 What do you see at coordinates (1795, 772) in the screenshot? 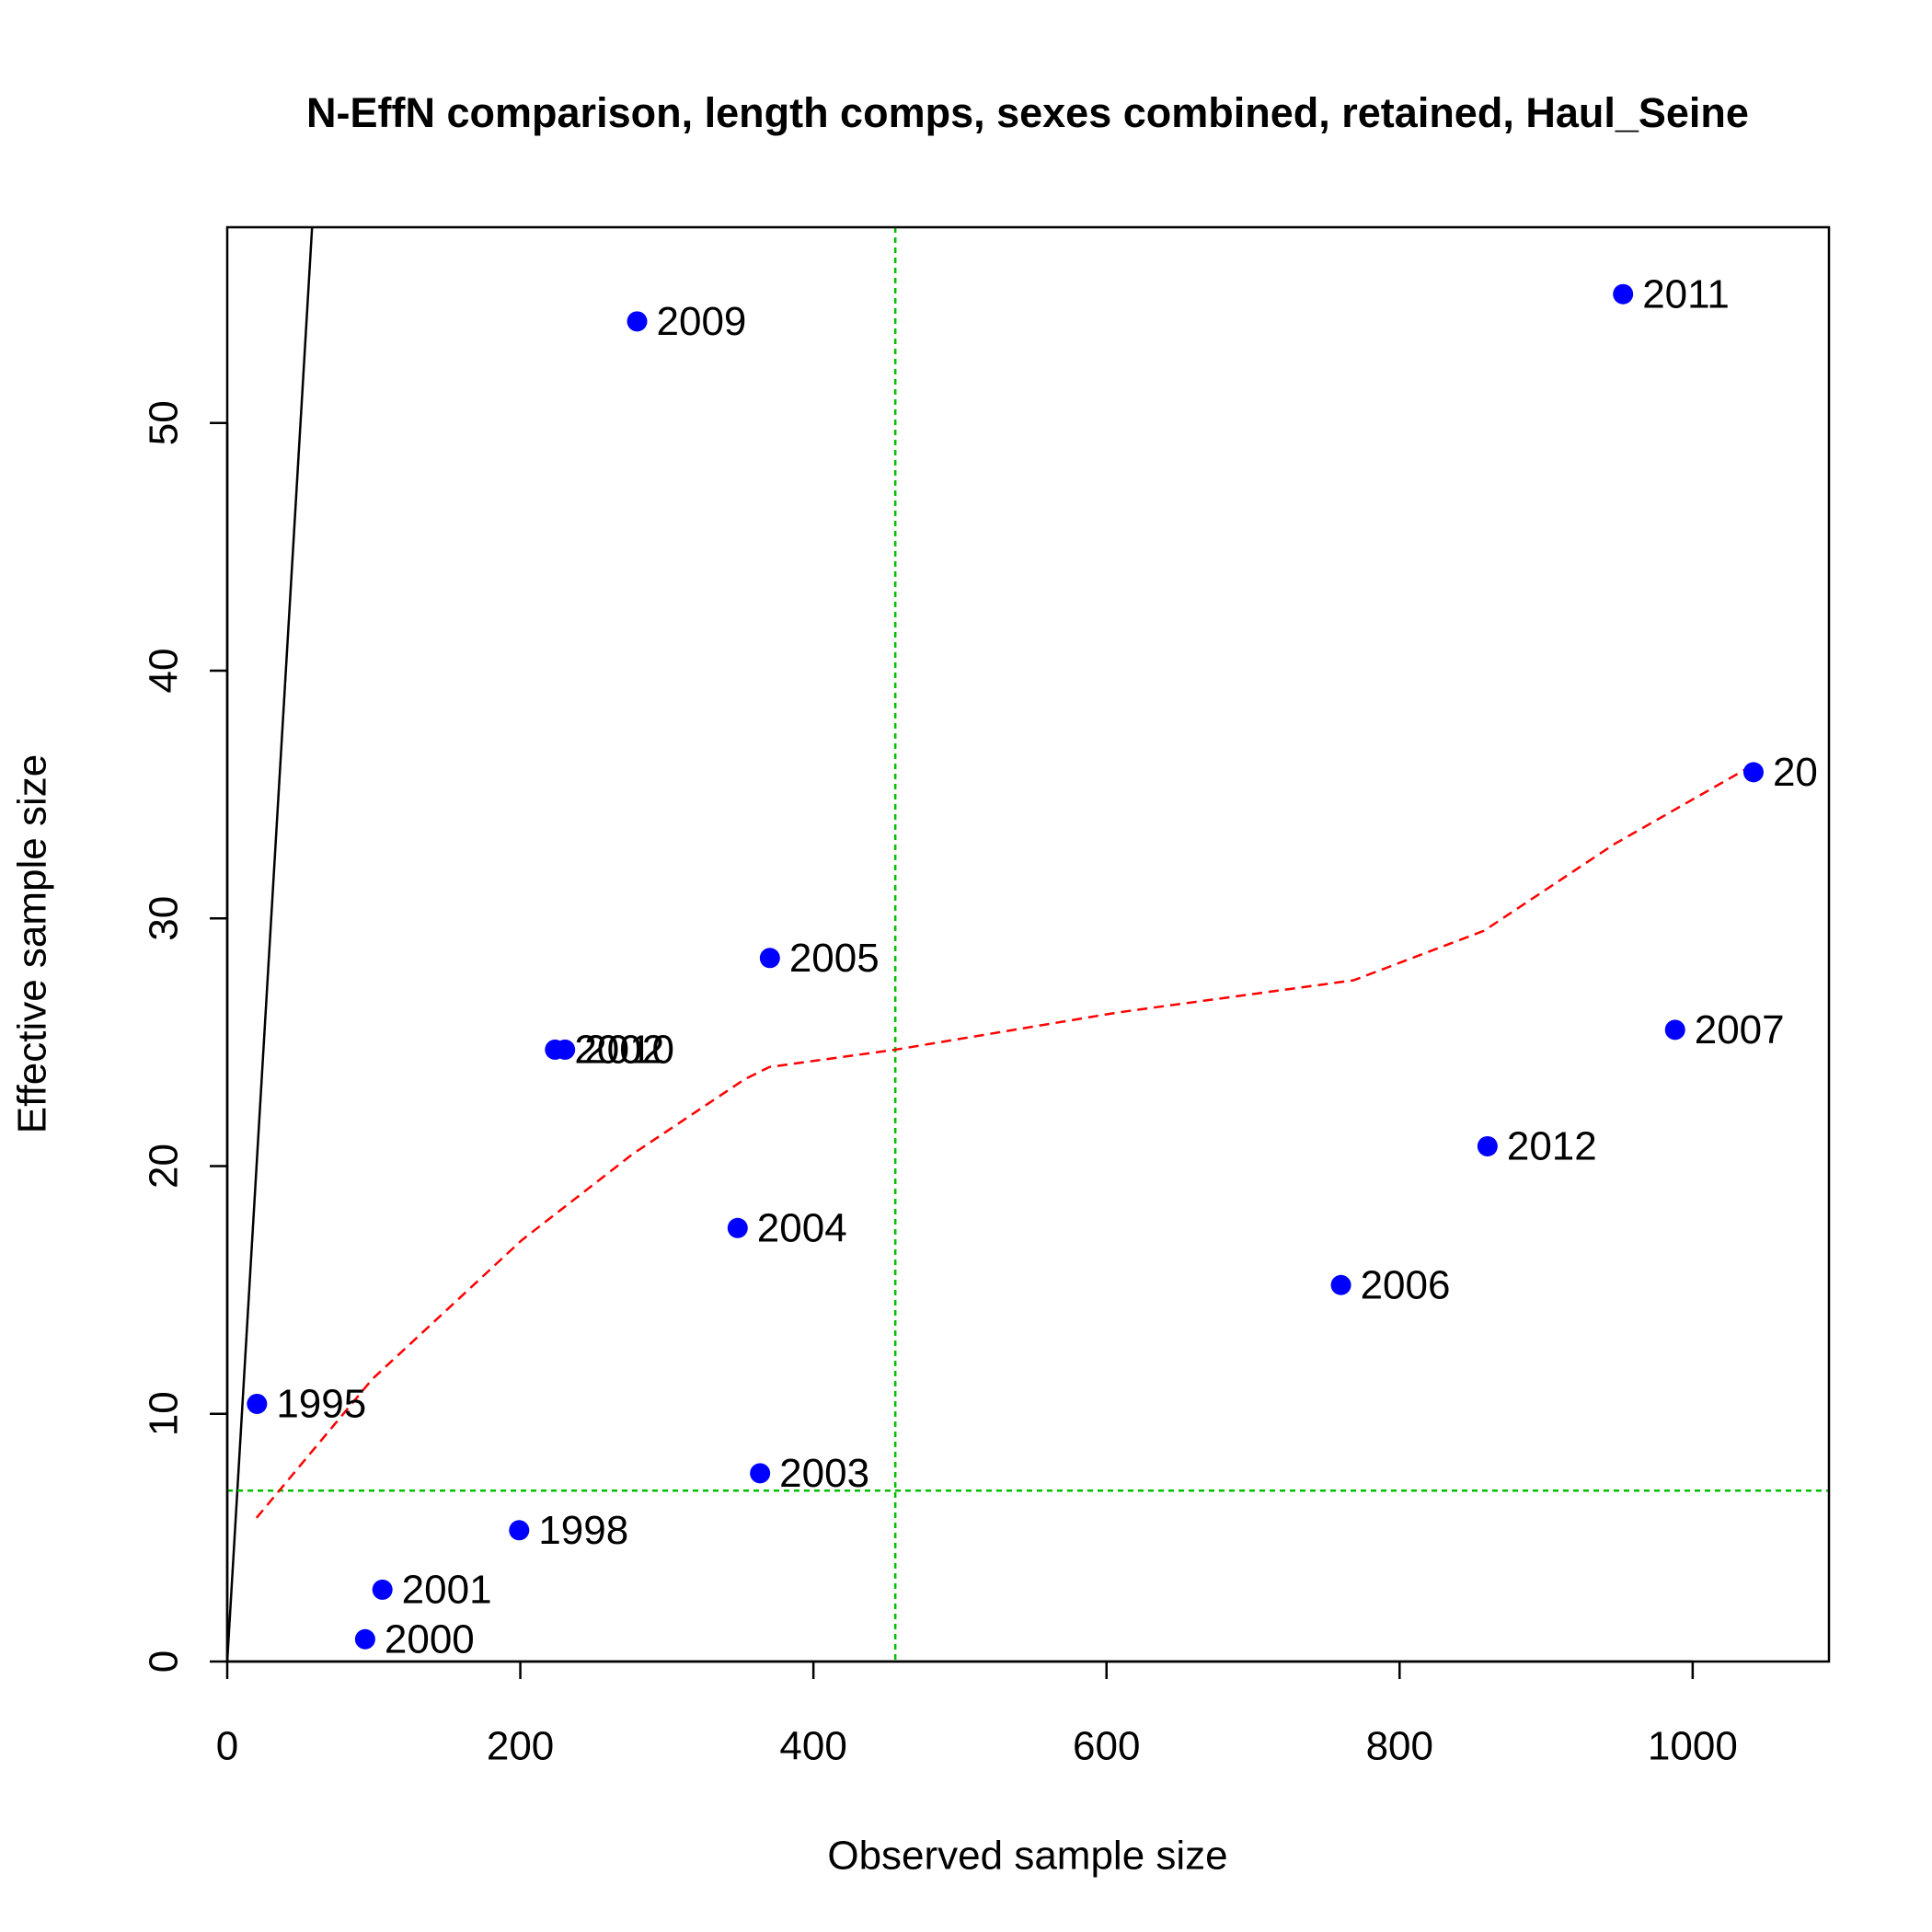
I see `point-label: 20` at bounding box center [1795, 772].